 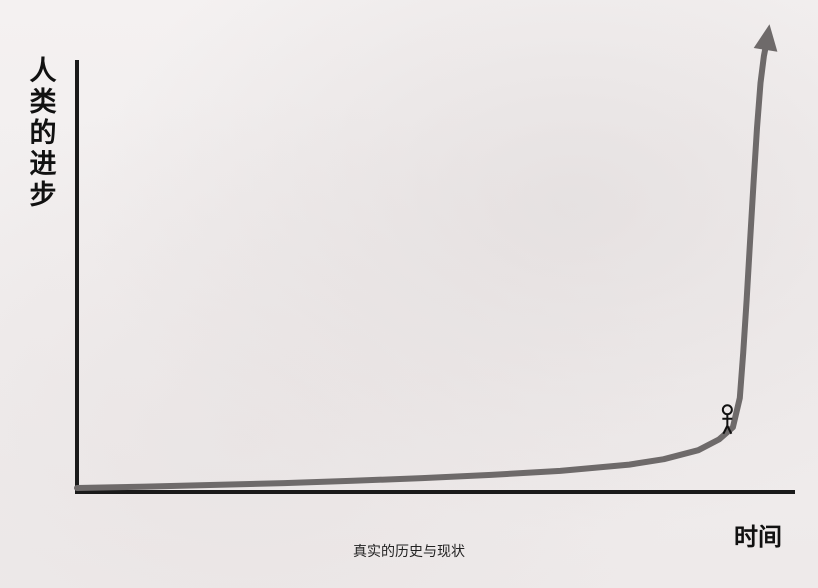 What do you see at coordinates (409, 552) in the screenshot?
I see `figure-caption: 真实的历史与现状` at bounding box center [409, 552].